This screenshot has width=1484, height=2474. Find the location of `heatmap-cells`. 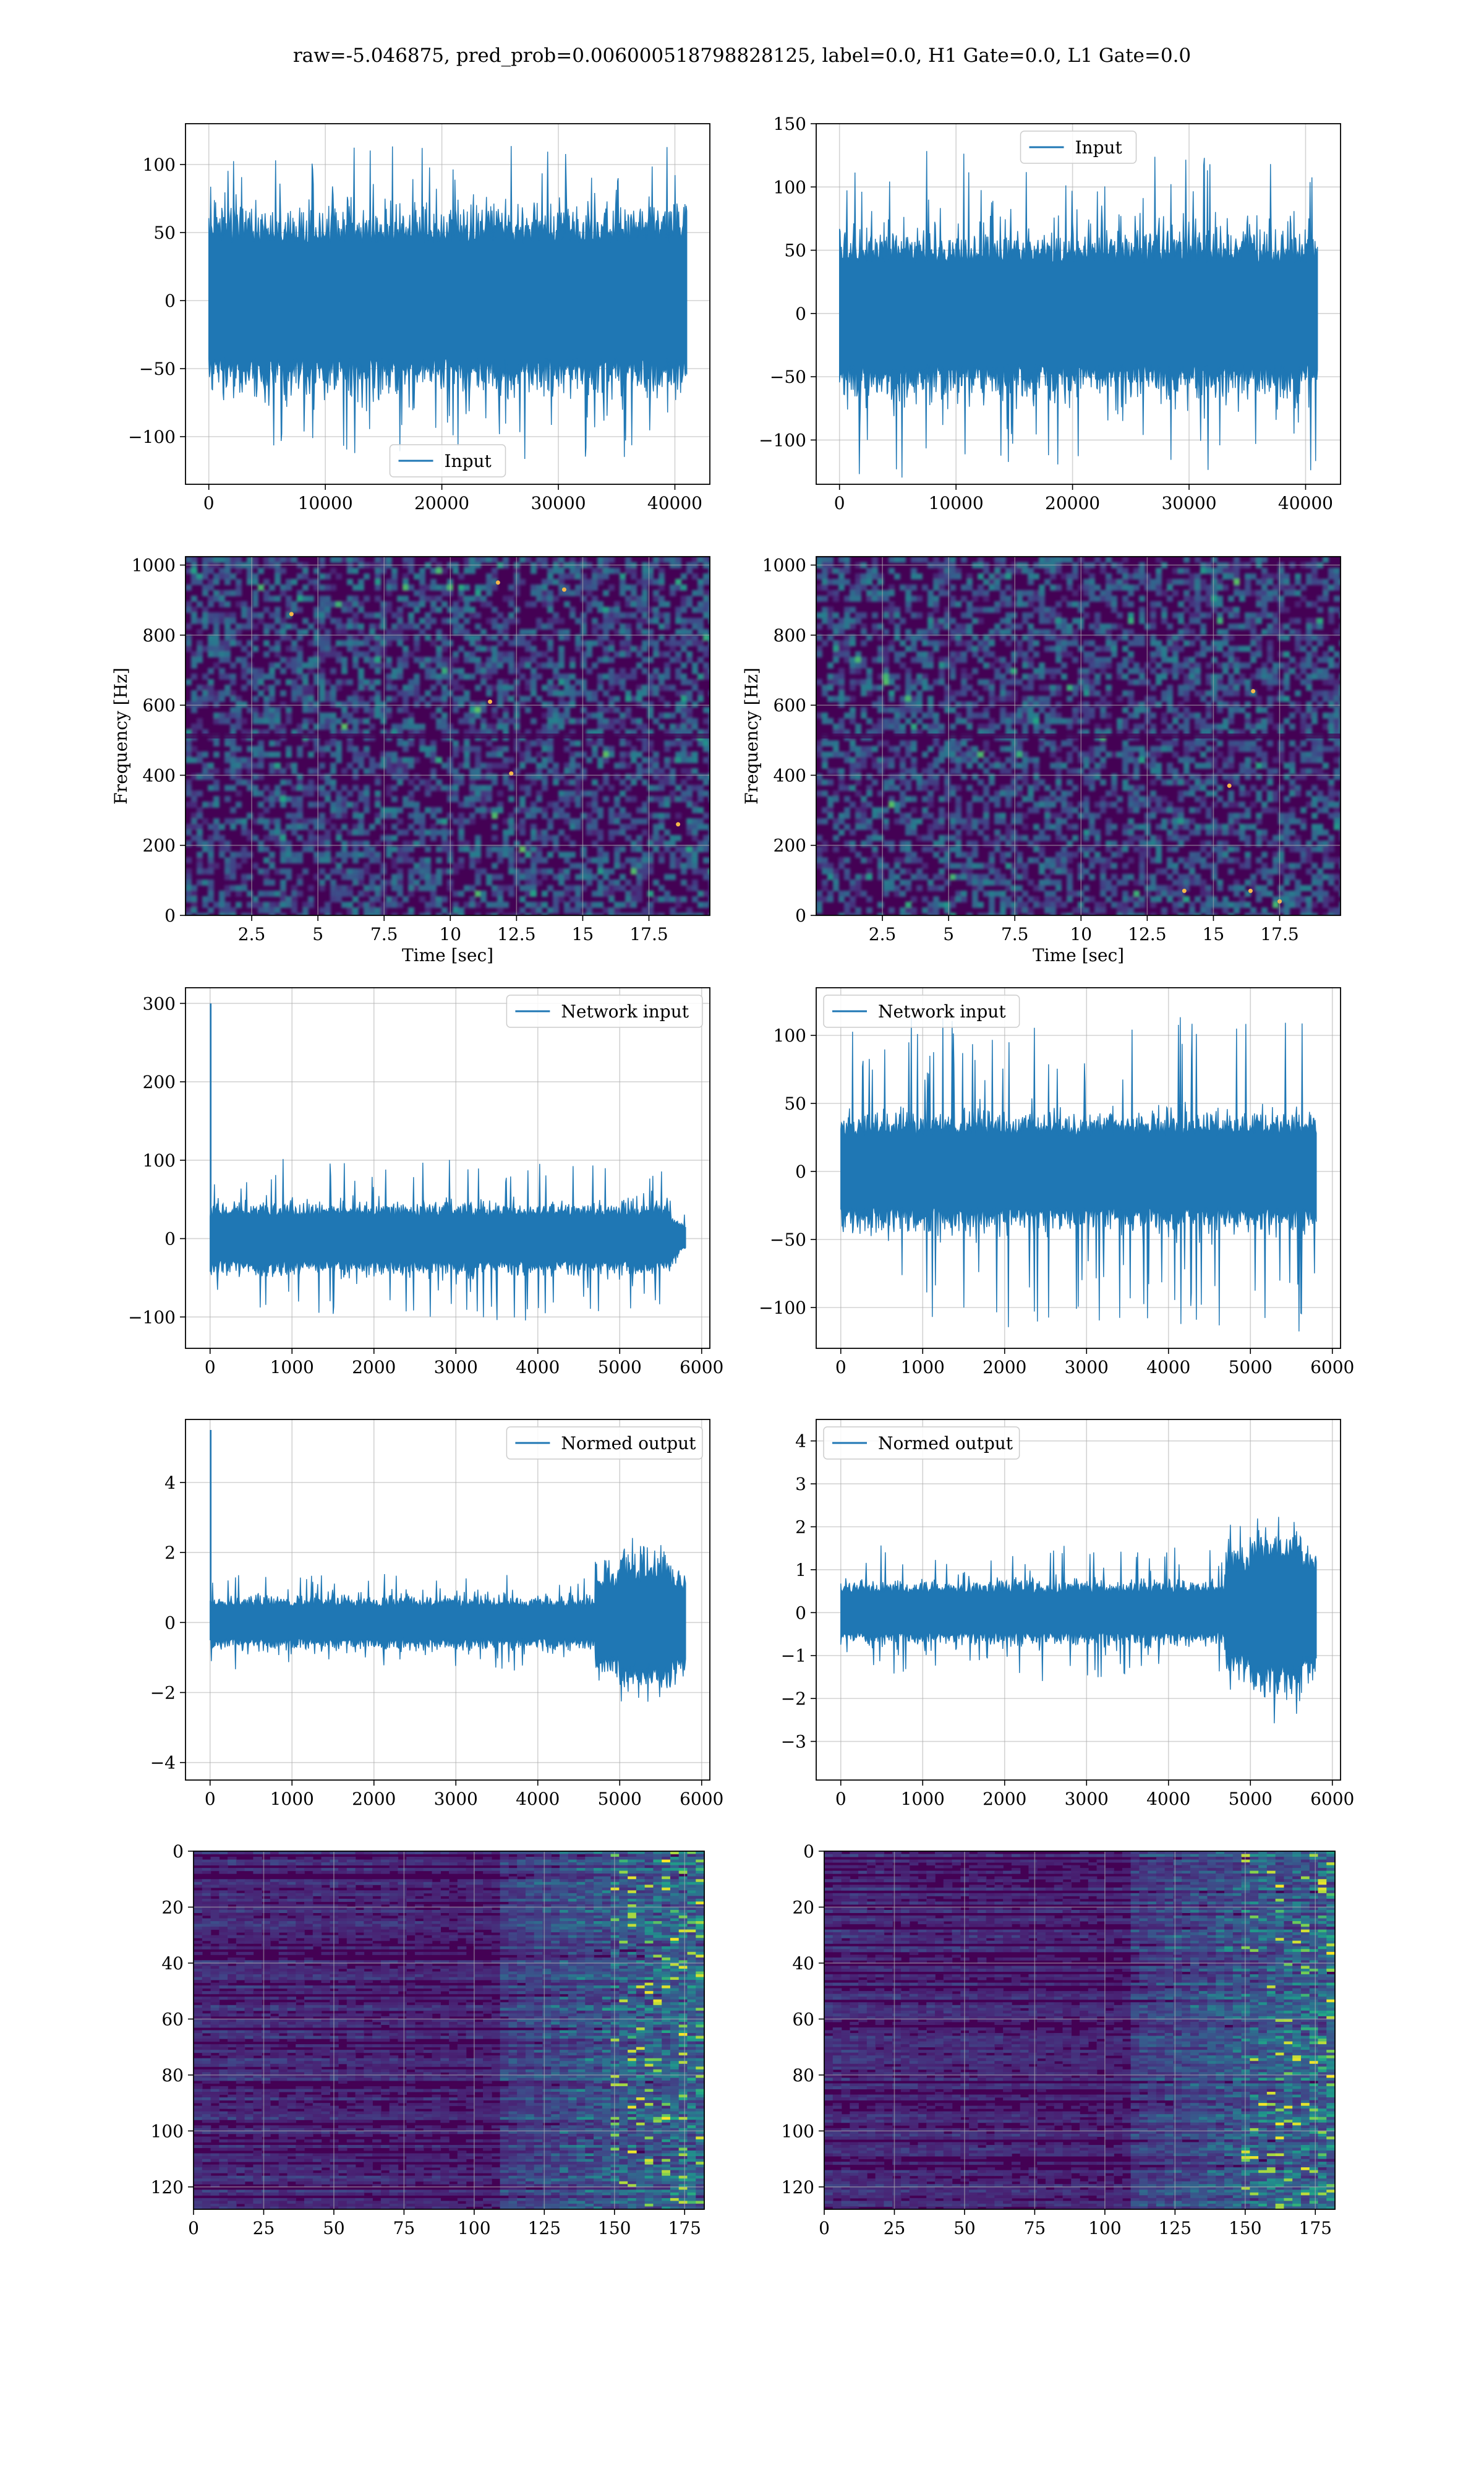

heatmap-cells is located at coordinates (1078, 736).